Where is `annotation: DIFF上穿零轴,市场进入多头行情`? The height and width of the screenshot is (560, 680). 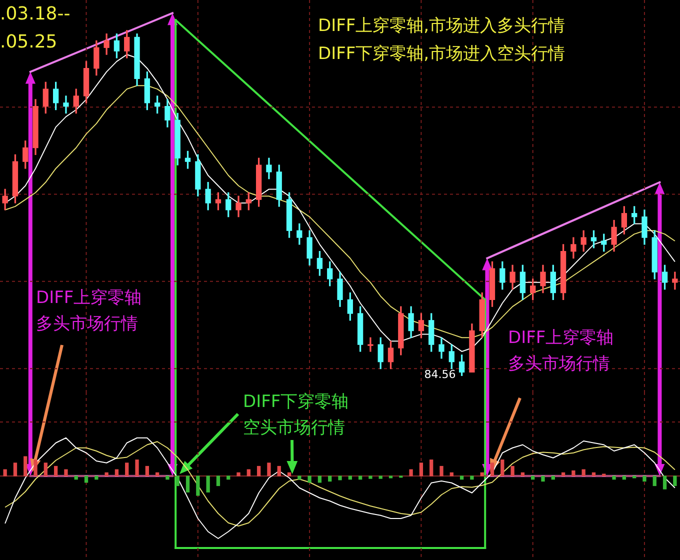 annotation: DIFF上穿零轴,市场进入多头行情 is located at coordinates (442, 26).